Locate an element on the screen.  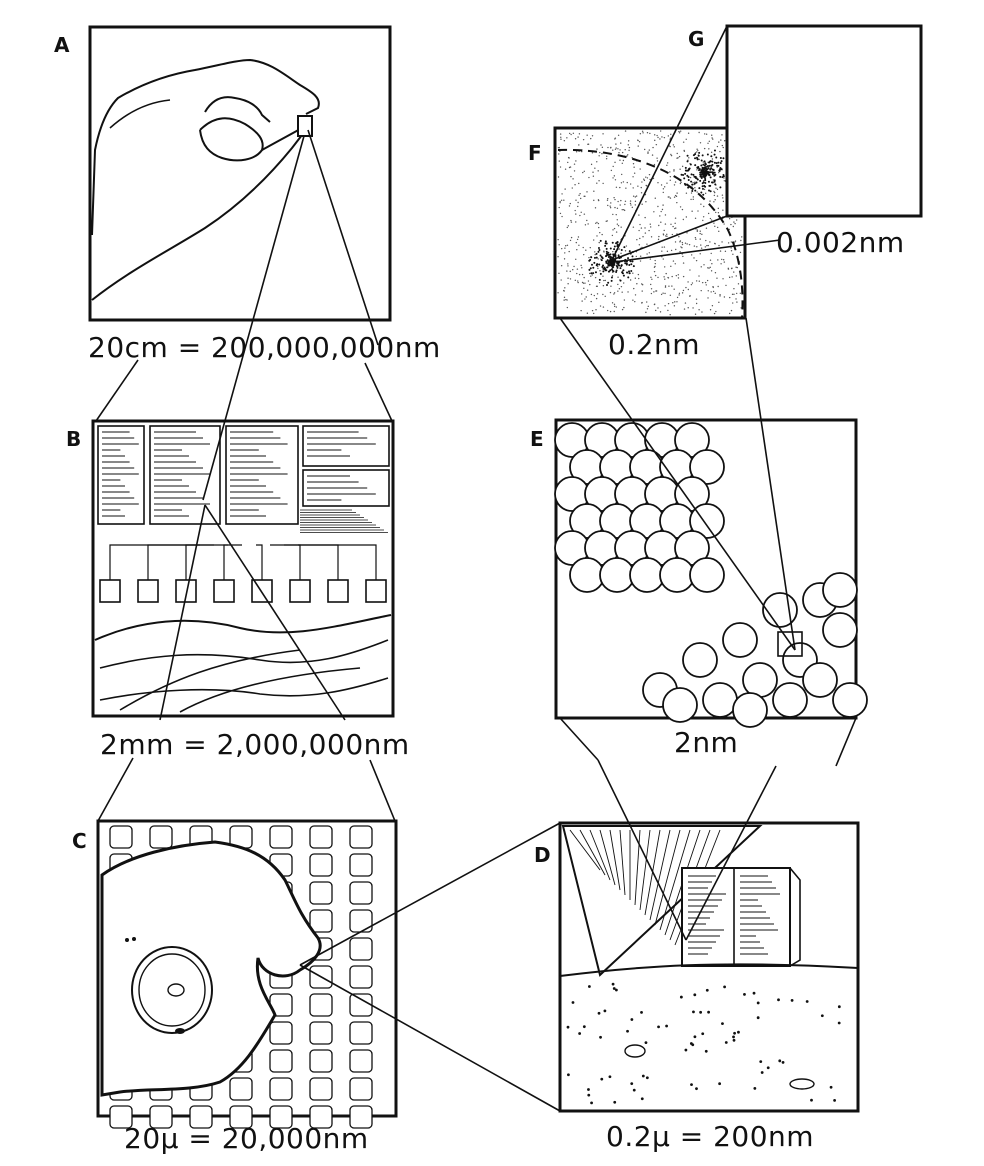
panel-a-scale-label: 20cm = 200,000,000nm is located at coordinates (264, 347).